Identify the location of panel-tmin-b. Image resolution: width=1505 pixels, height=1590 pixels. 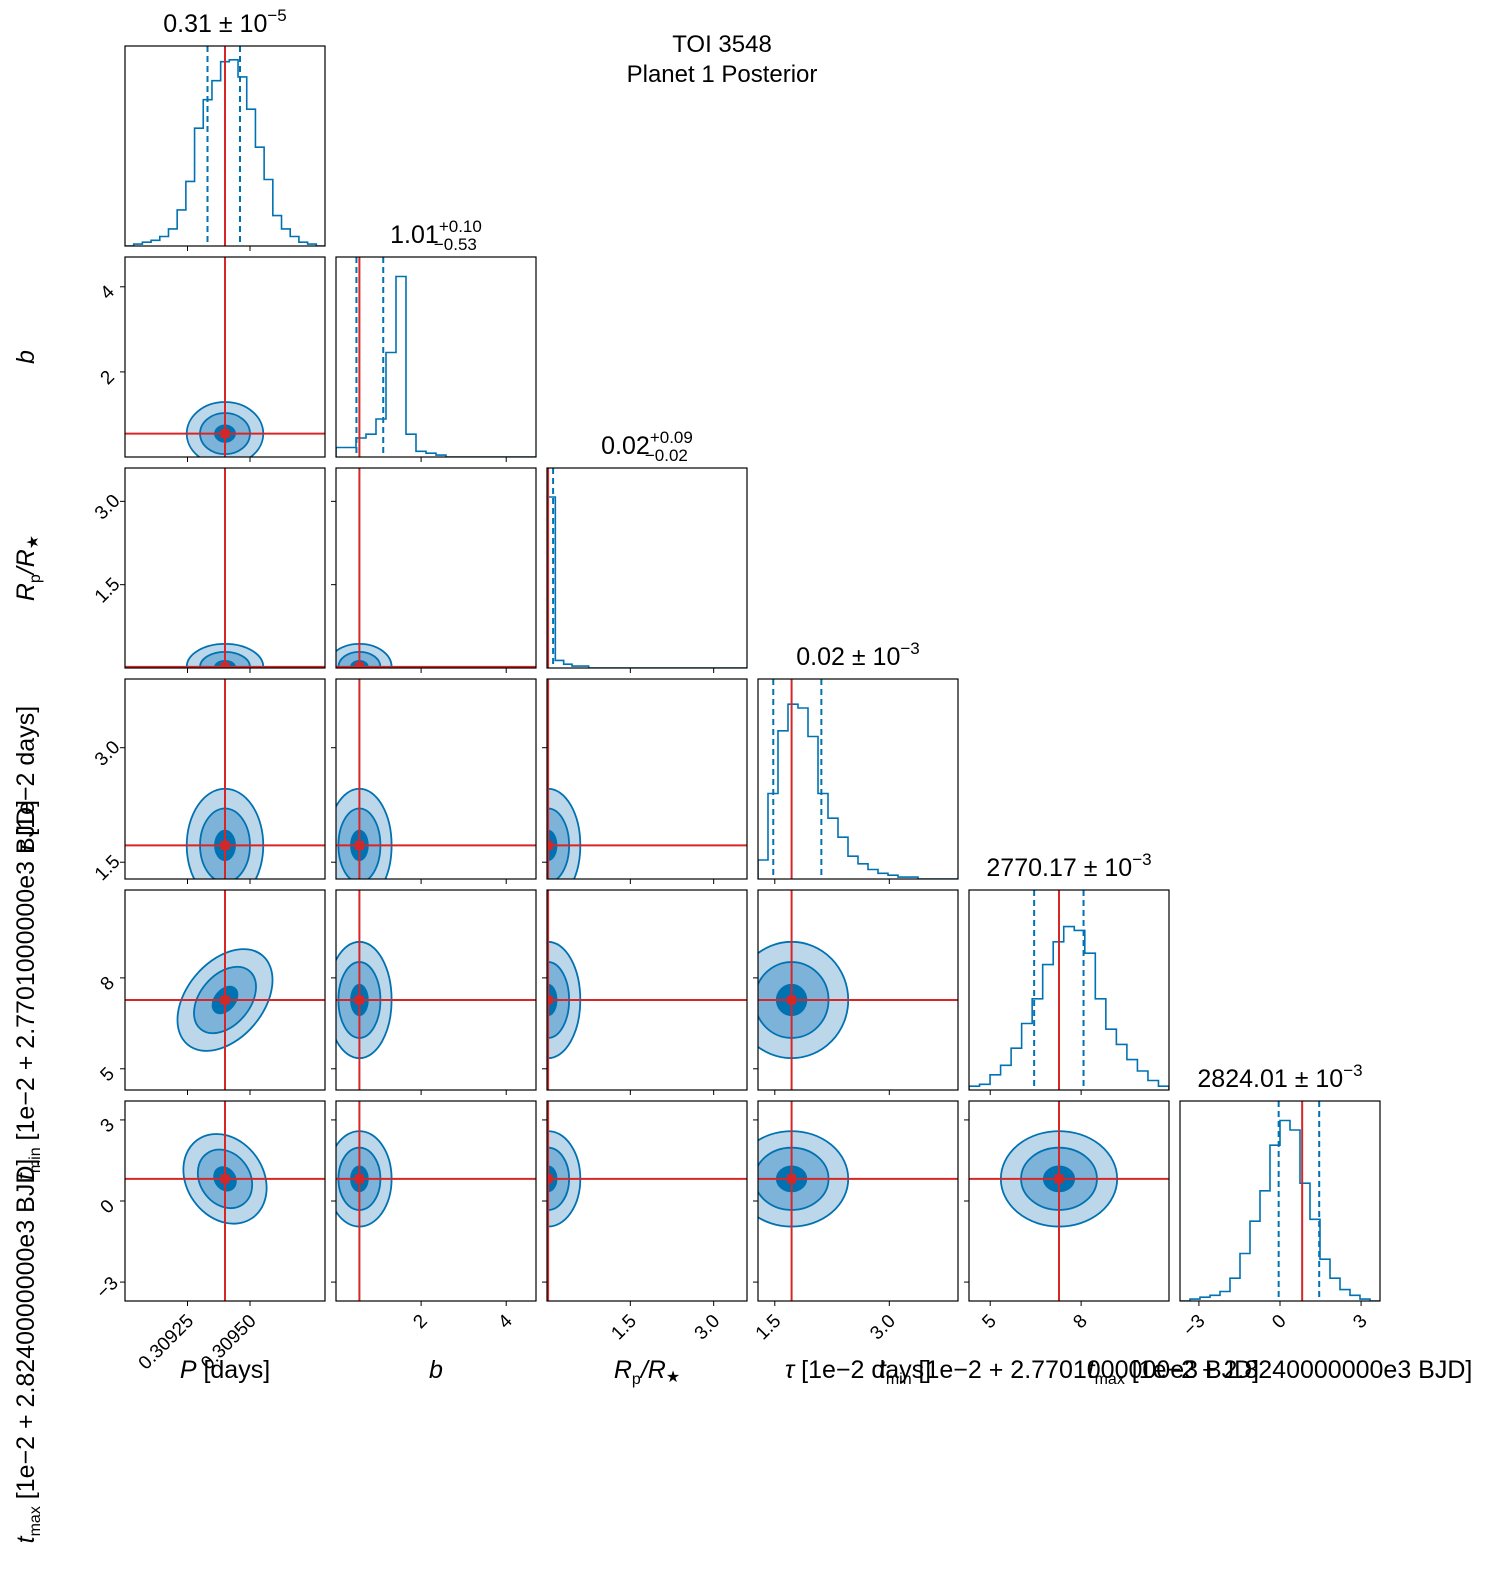
(434, 992).